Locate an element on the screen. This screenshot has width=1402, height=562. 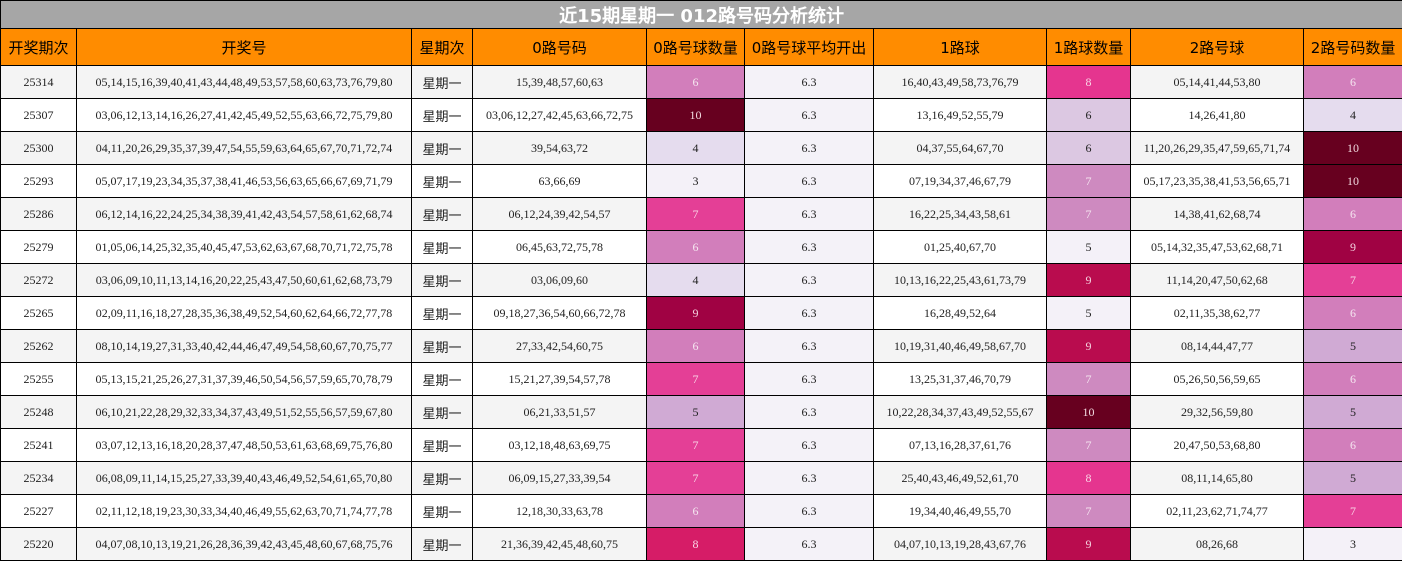
route1-numbers-cell: 04,07,10,13,19,28,43,67,76 is located at coordinates (960, 544).